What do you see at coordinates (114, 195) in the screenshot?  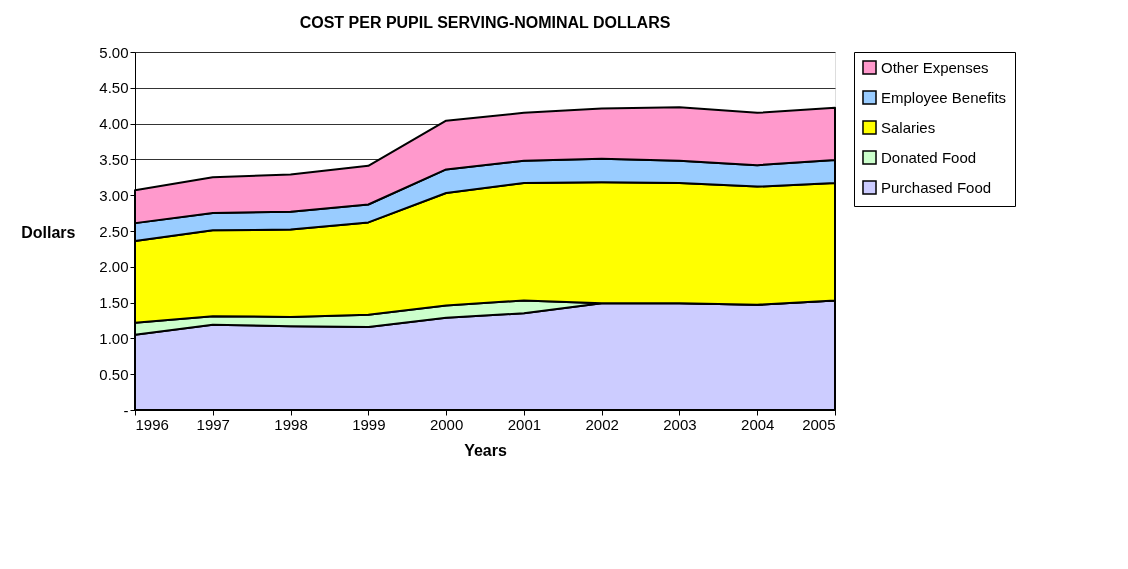 I see `y-tick-label: 3.00` at bounding box center [114, 195].